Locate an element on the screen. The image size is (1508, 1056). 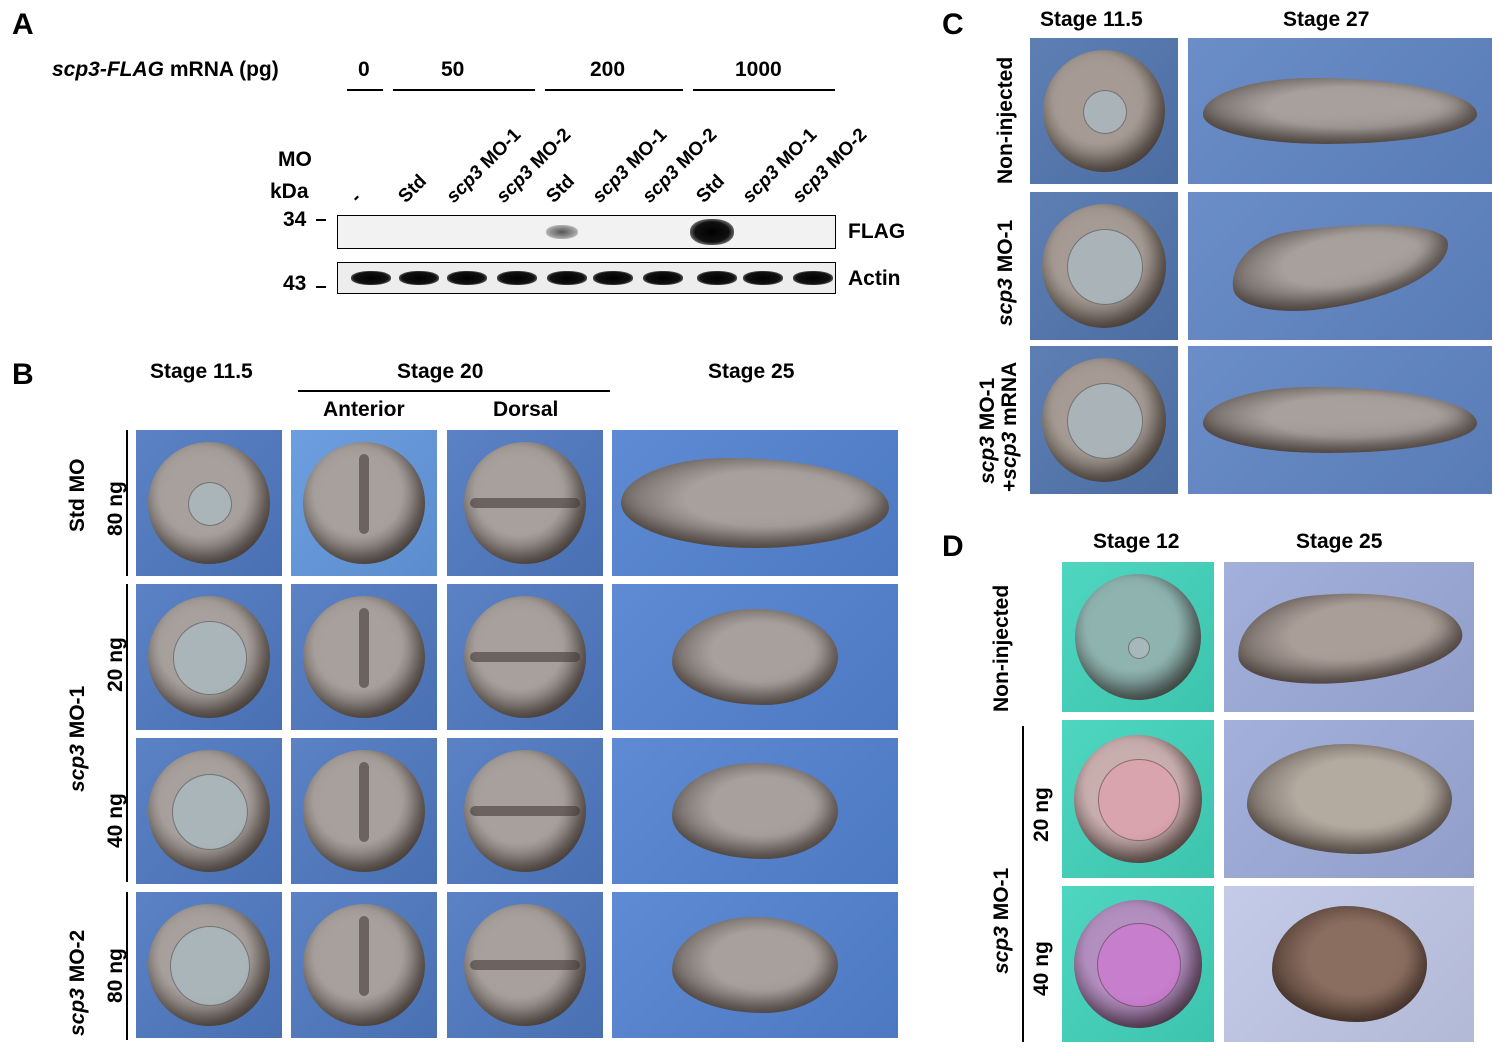
lane-label: - is located at coordinates (356, 198).